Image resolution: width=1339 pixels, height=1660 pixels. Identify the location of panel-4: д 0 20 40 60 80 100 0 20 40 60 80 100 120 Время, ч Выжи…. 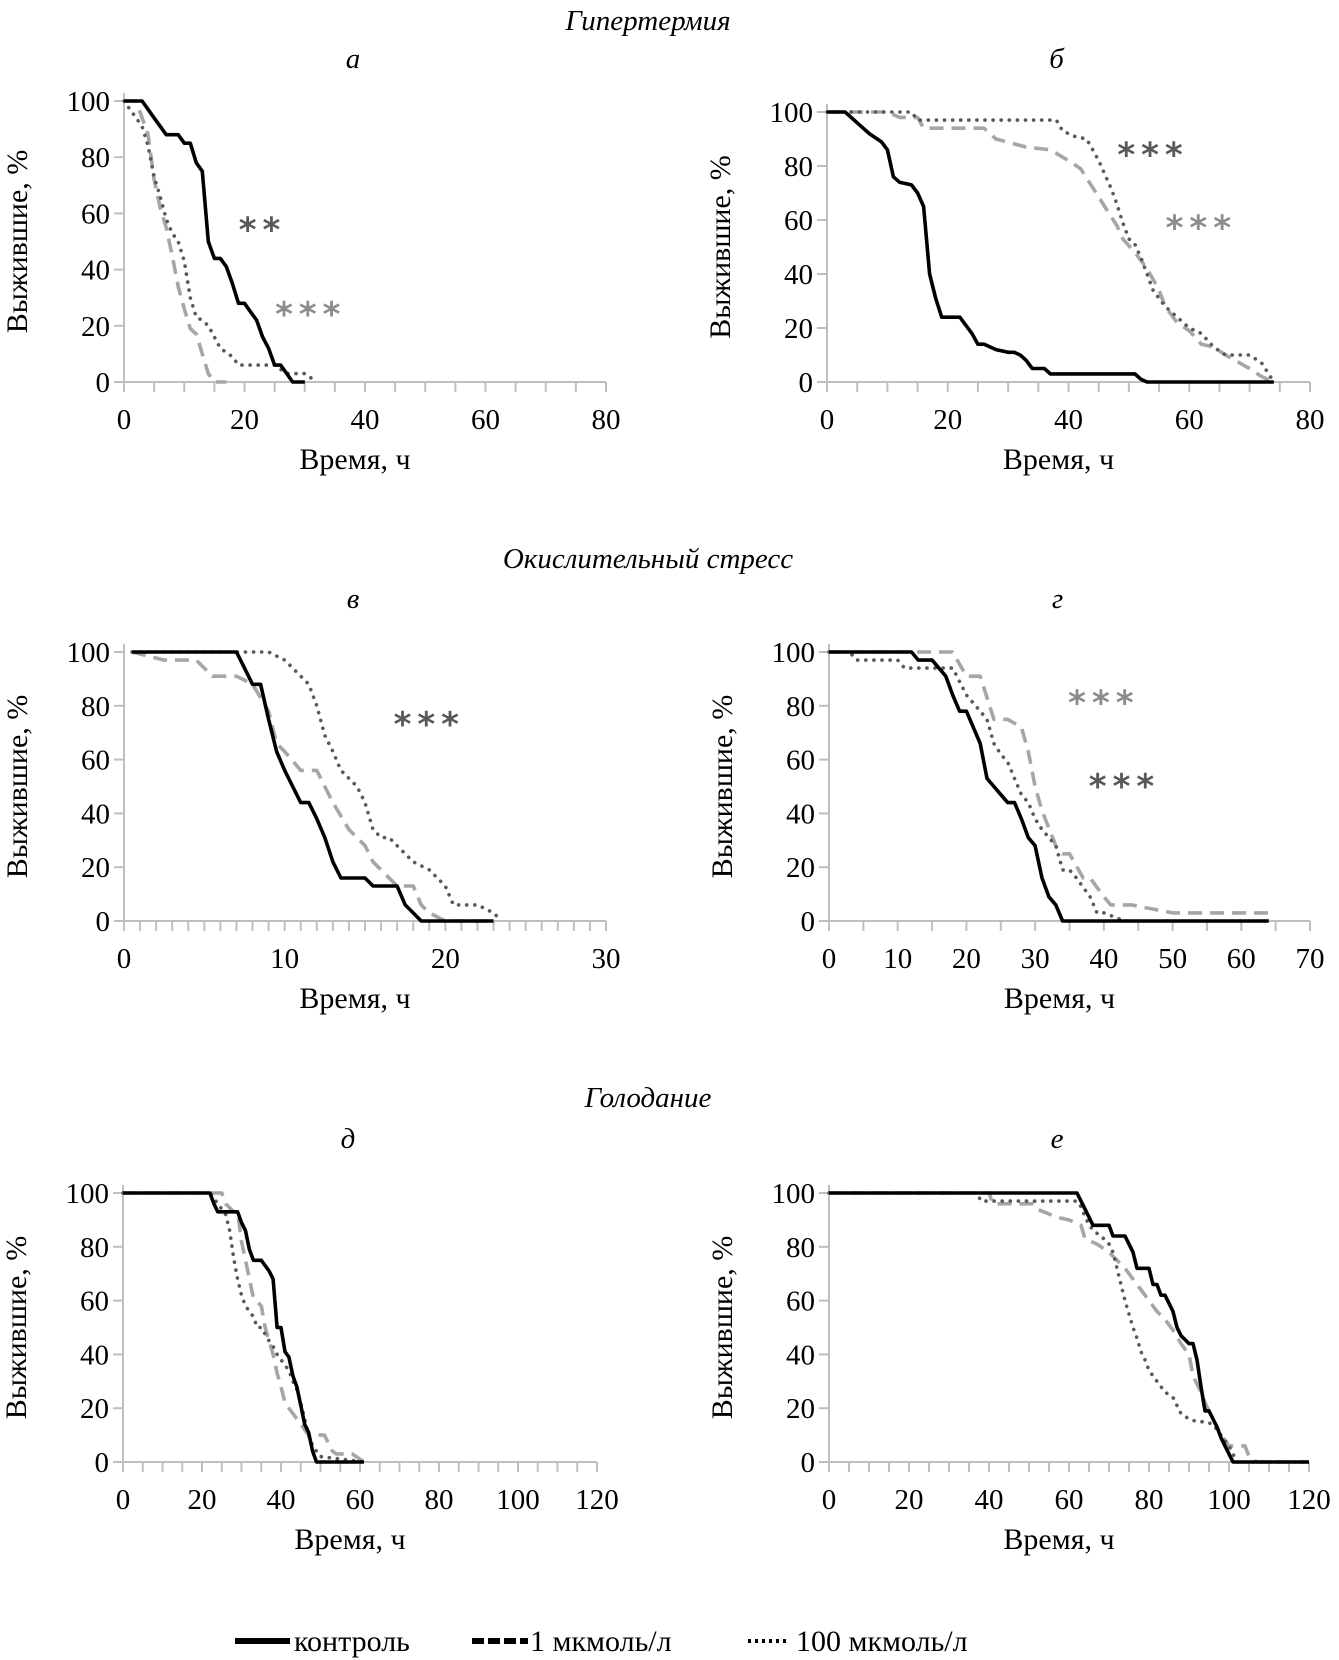
(309, 1339).